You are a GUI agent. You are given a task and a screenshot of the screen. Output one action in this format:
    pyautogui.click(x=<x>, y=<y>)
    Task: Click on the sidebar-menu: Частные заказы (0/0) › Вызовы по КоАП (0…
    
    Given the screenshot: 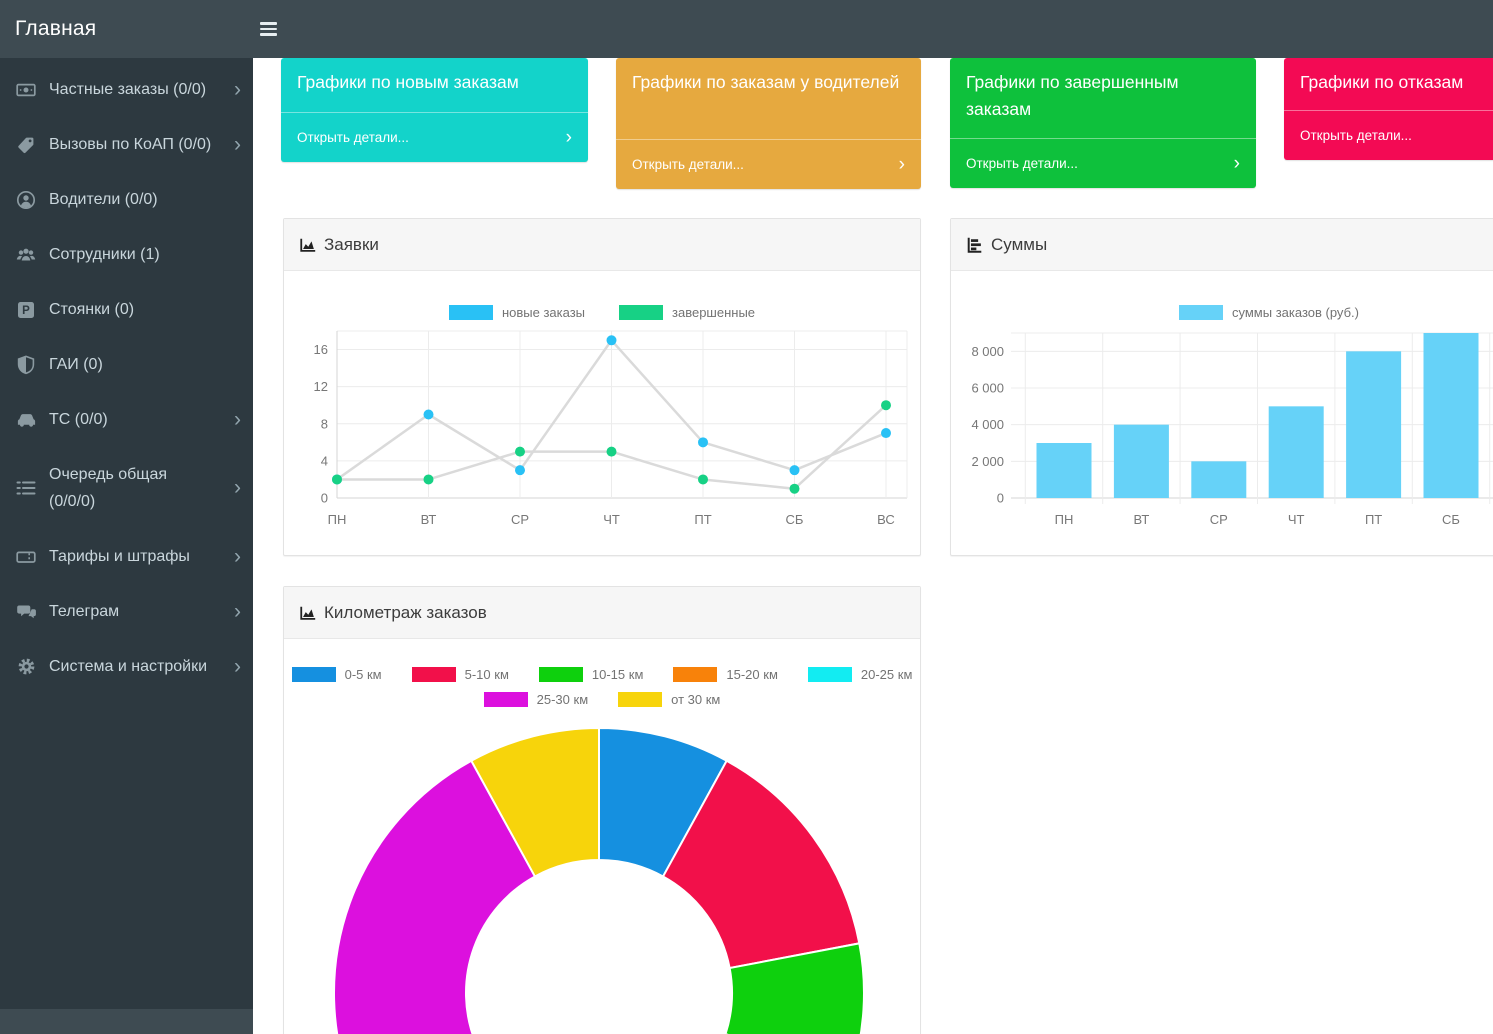 What is the action you would take?
    pyautogui.click(x=126, y=378)
    